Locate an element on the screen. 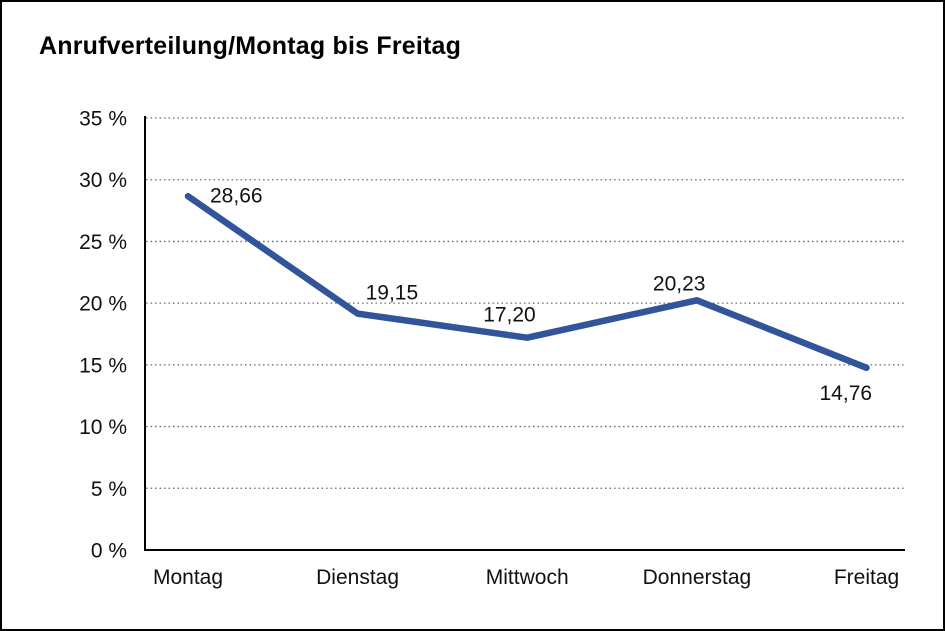  x-tick-label: Dienstag is located at coordinates (357, 577).